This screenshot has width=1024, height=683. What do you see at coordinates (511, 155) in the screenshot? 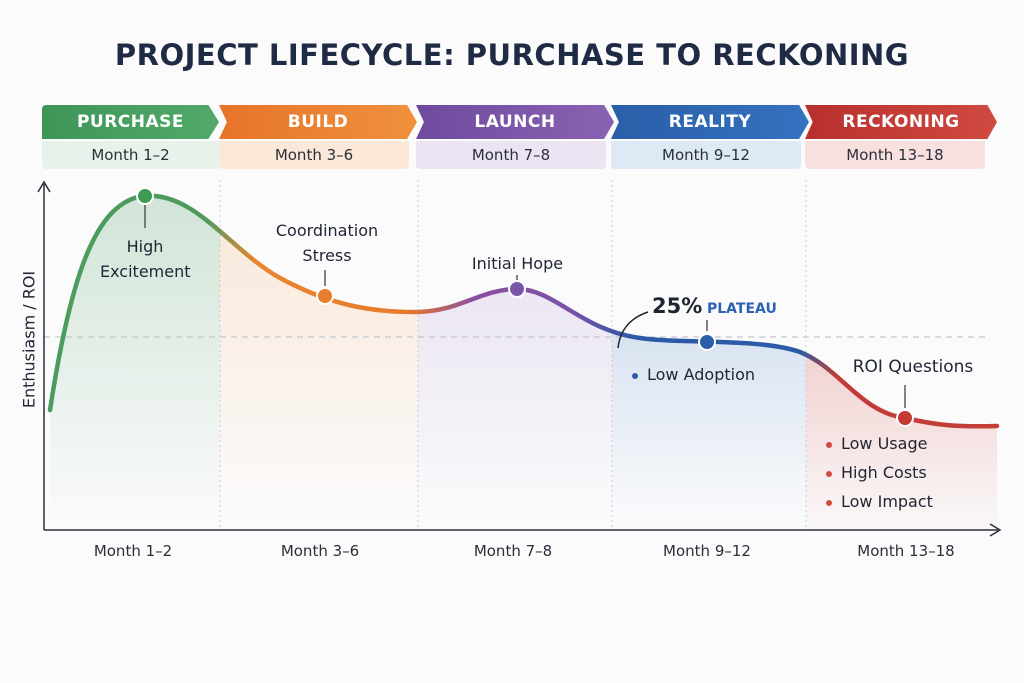
I see `phase-period: Month 7–8` at bounding box center [511, 155].